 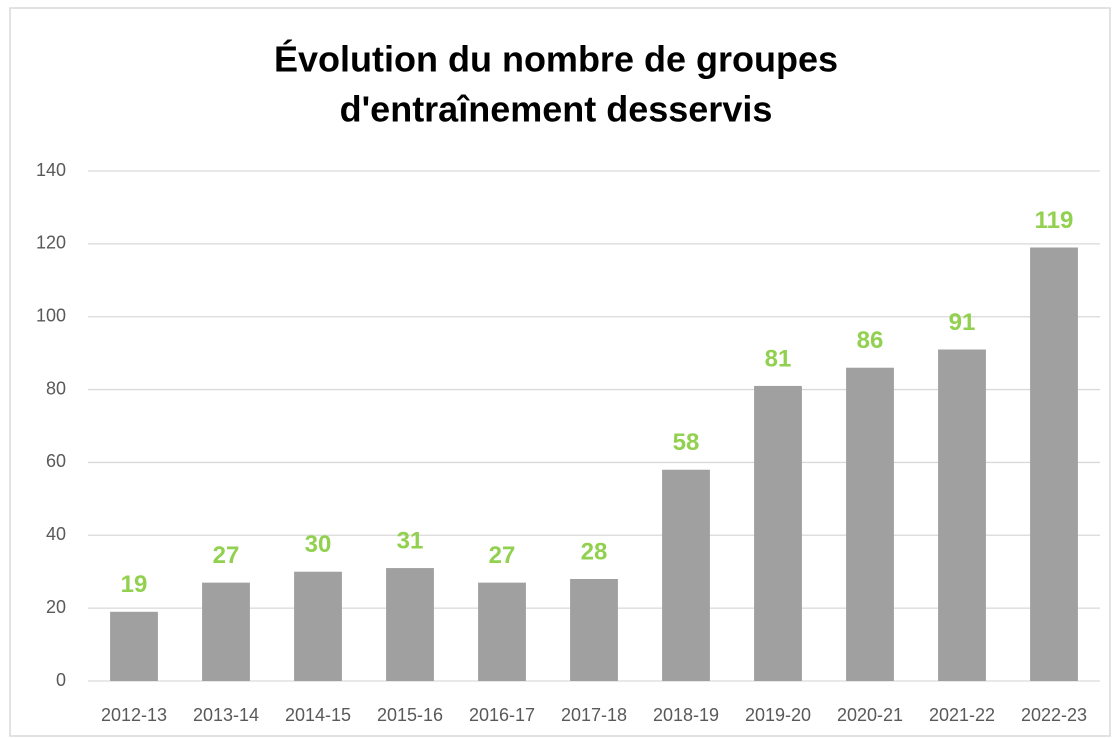 I want to click on data-label: 91, so click(x=962, y=322).